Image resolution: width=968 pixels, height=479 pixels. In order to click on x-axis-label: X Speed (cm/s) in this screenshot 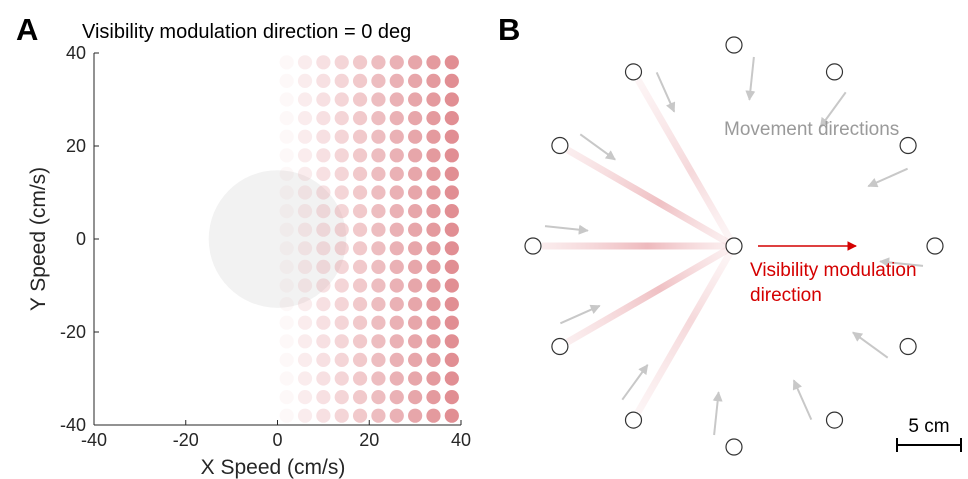, I will do `click(273, 467)`.